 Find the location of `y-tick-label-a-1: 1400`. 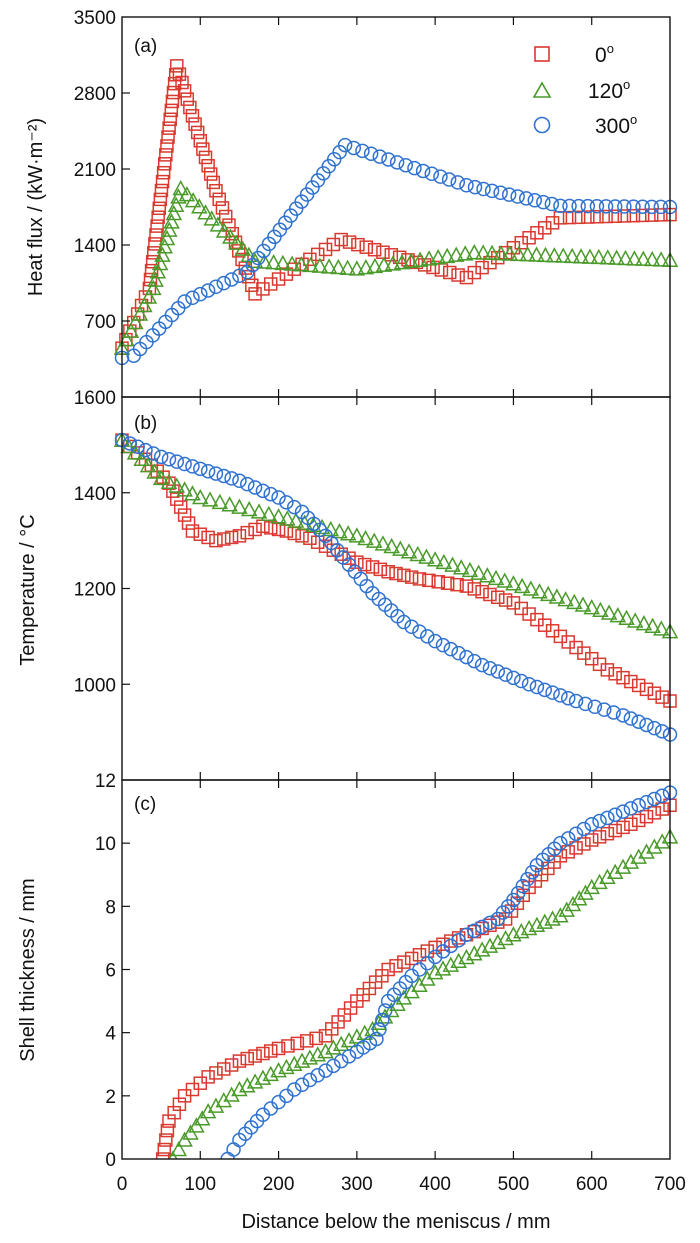

y-tick-label-a-1: 1400 is located at coordinates (95, 246).